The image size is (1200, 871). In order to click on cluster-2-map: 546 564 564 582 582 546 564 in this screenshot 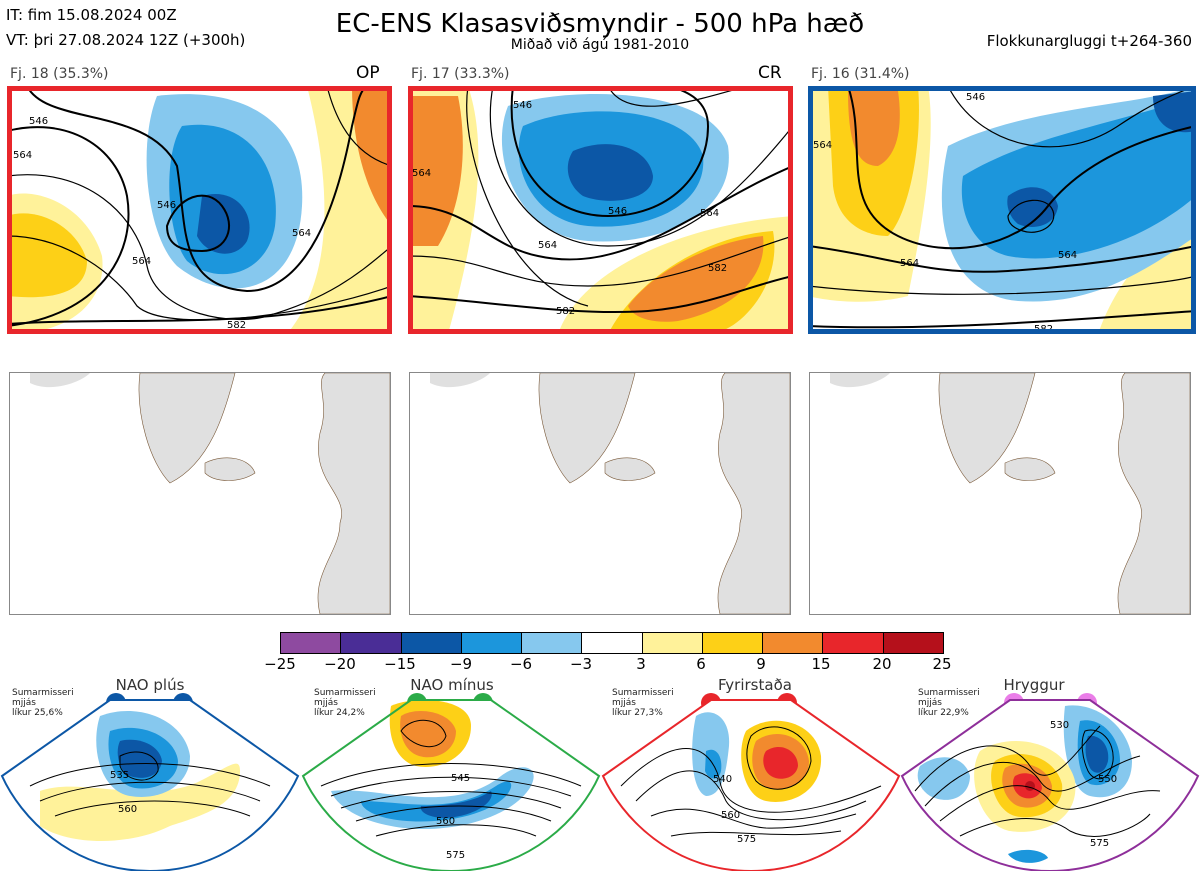, I will do `click(600, 210)`.